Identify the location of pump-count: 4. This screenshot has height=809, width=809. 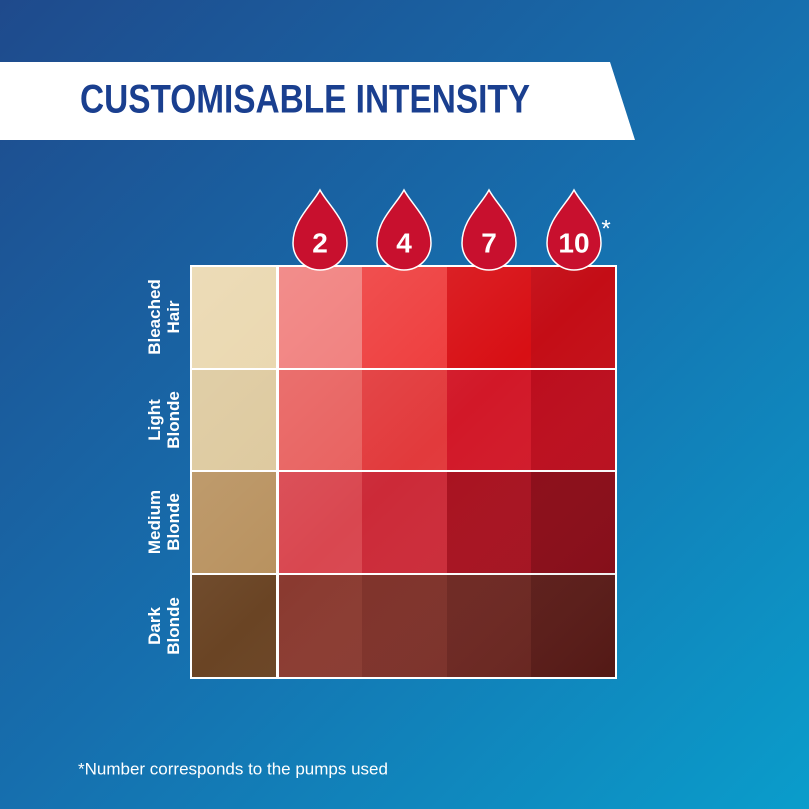
(404, 242).